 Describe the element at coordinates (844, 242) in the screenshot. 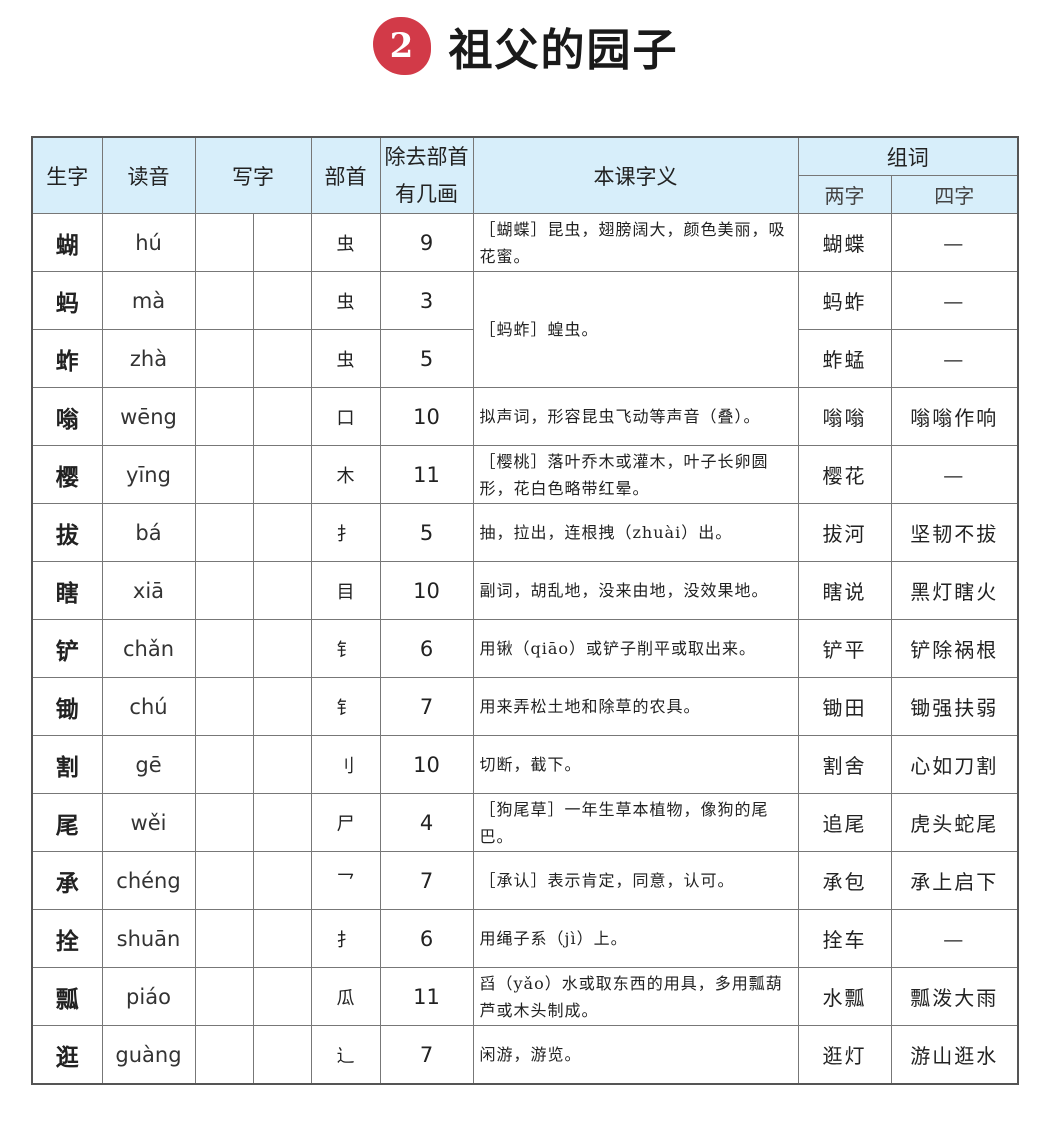

I see `two-char-word: 蝴蝶` at that location.